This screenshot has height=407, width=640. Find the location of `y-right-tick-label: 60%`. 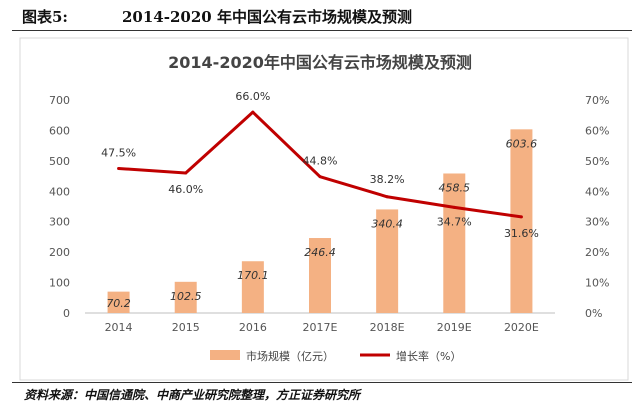

y-right-tick-label: 60% is located at coordinates (597, 130).